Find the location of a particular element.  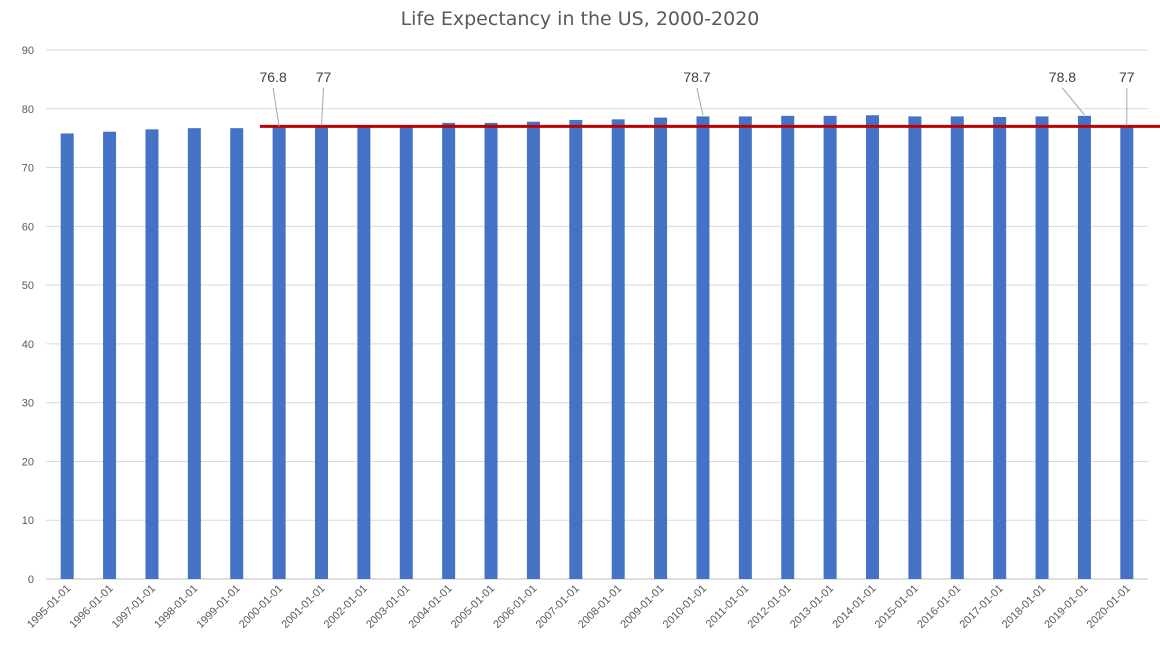

x-tick-label: 2018-01-01 is located at coordinates (1024, 607).